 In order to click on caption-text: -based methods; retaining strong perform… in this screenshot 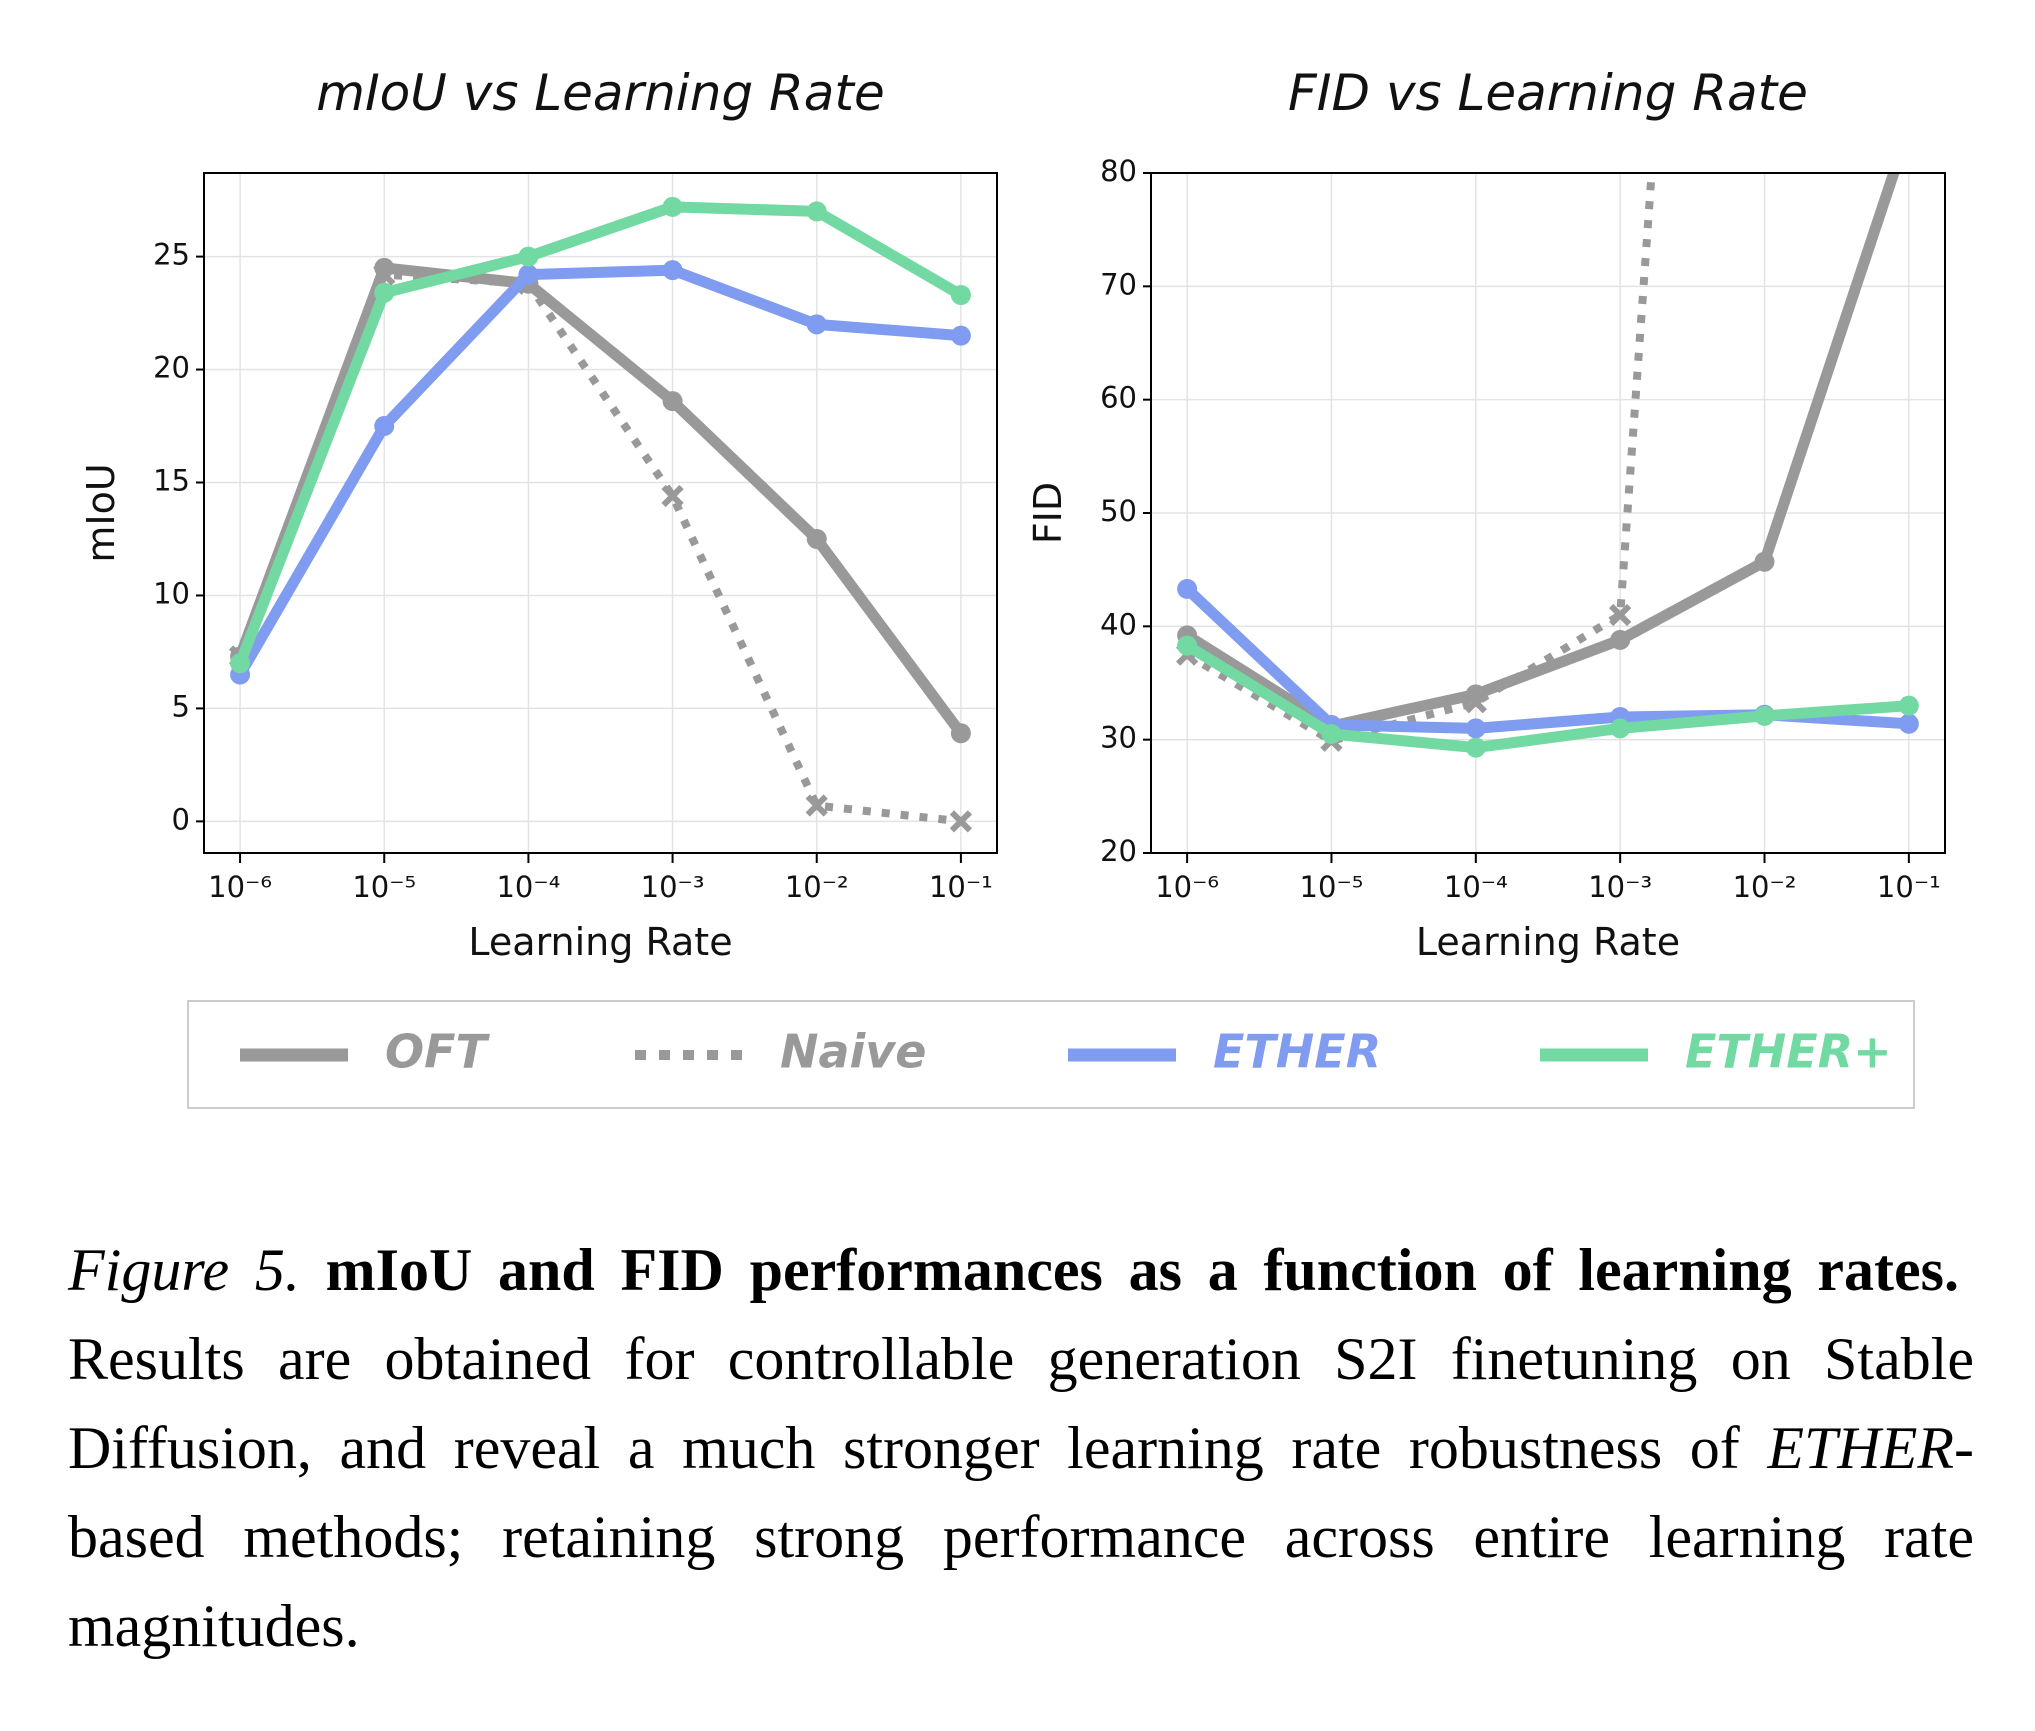, I will do `click(1021, 1537)`.